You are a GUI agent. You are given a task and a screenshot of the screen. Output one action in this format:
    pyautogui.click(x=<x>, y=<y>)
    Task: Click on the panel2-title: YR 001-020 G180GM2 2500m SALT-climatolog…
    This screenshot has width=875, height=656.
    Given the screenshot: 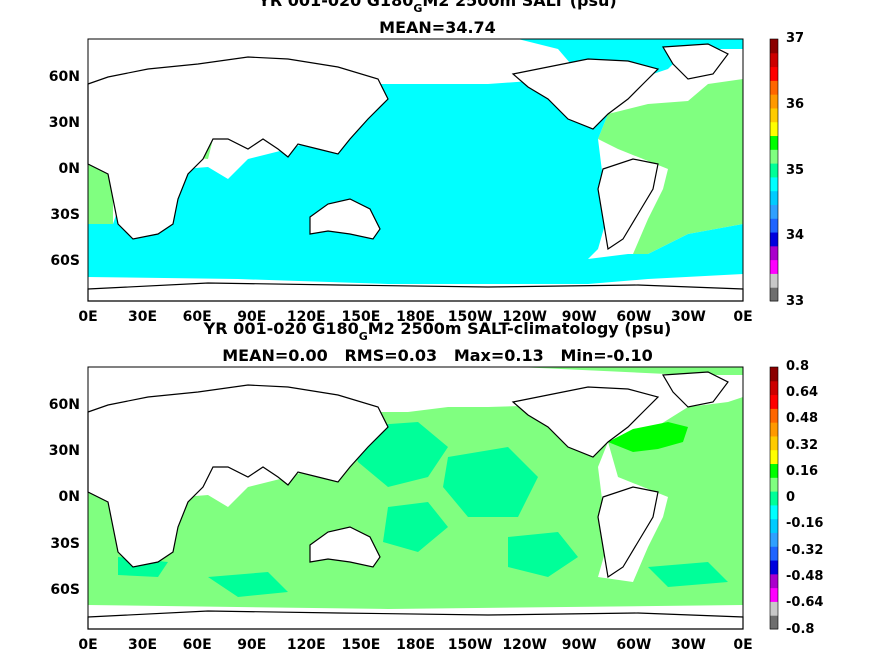 What is the action you would take?
    pyautogui.click(x=437, y=331)
    